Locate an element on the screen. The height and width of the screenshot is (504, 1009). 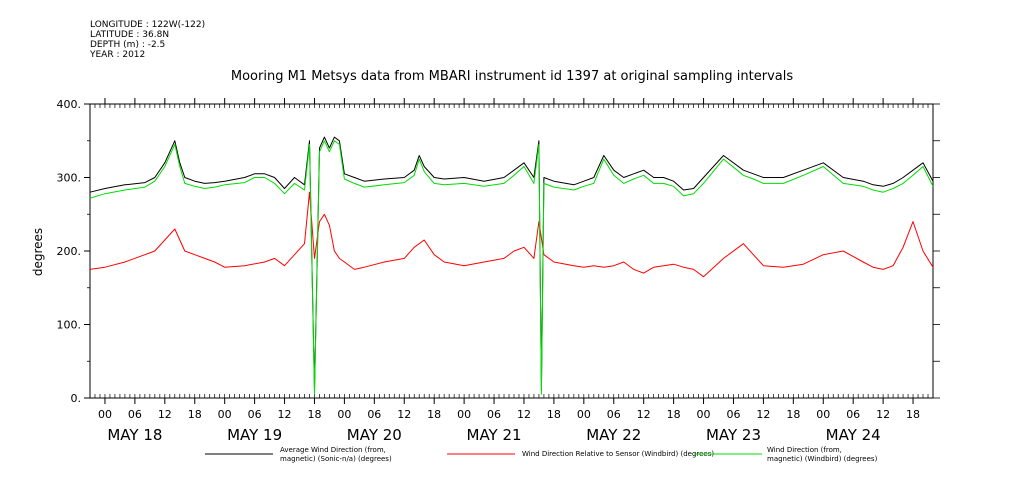
day-label: MAY 23 is located at coordinates (733, 435).